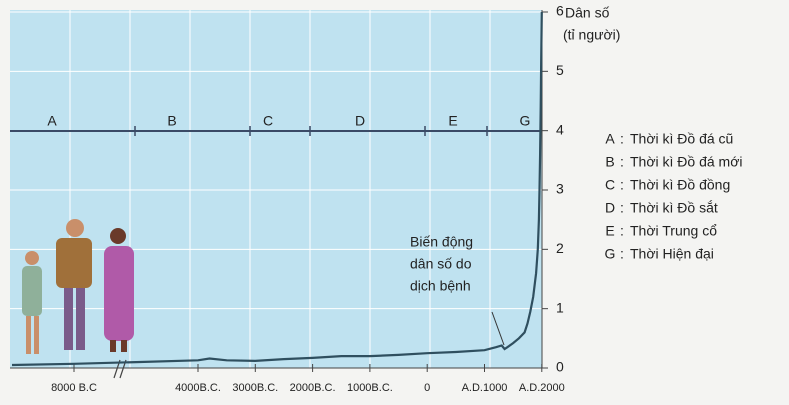 This screenshot has width=789, height=405. I want to click on annotation: Biến động, so click(441, 242).